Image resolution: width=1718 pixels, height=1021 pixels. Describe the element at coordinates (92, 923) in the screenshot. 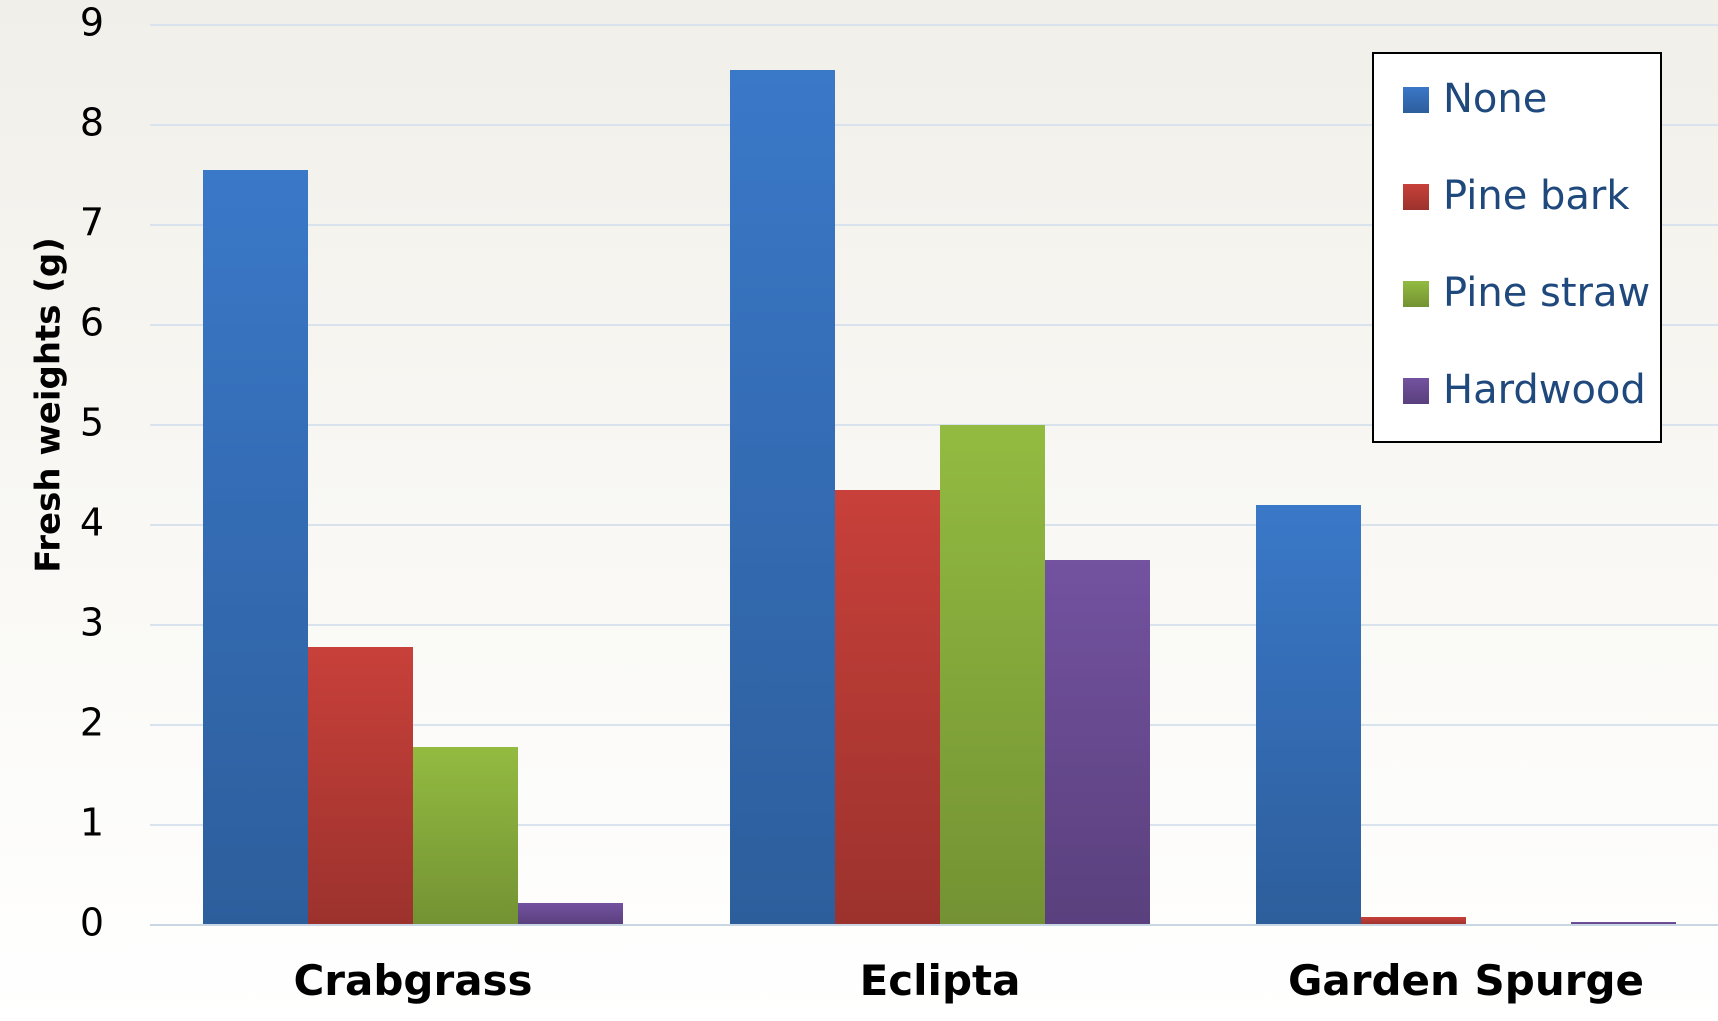

I see `y-tick-label: 0` at that location.